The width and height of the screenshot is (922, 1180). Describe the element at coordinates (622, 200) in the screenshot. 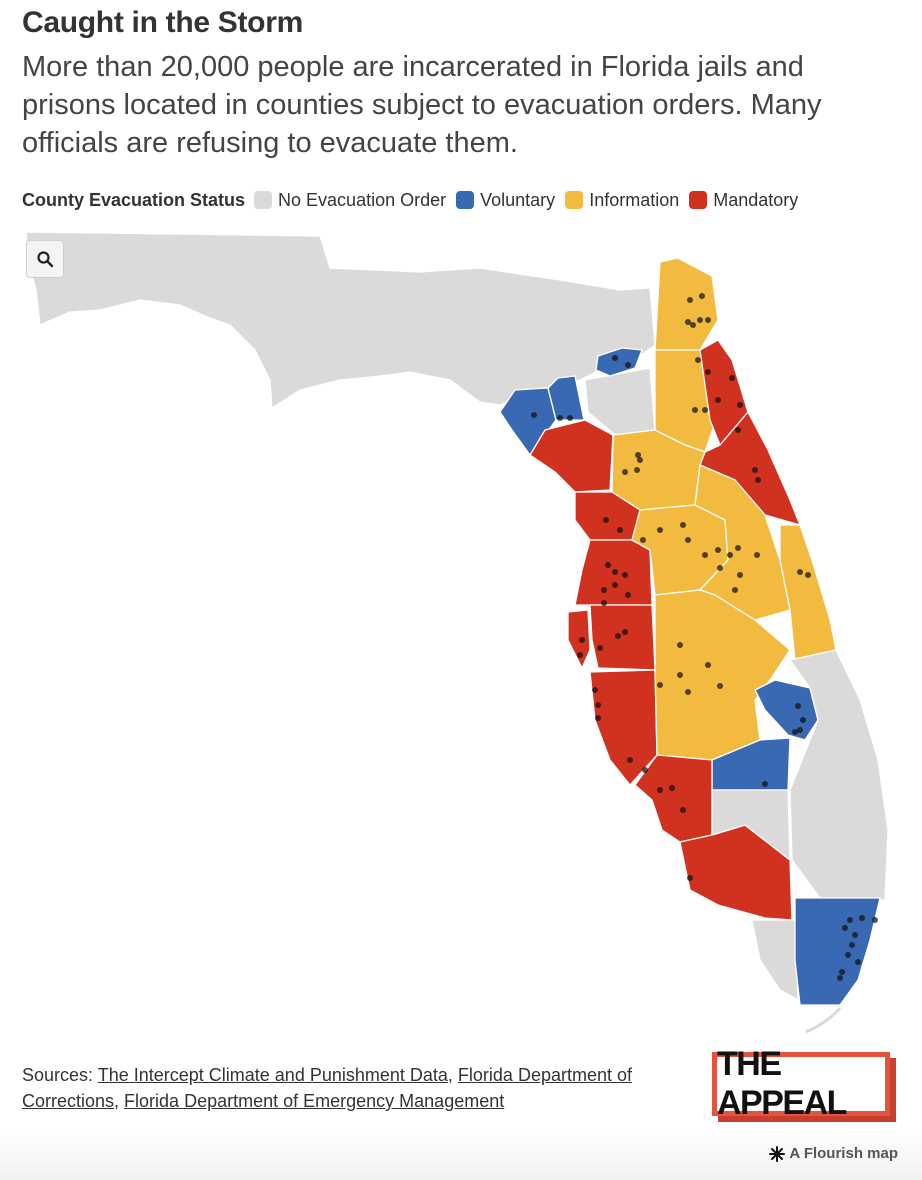

I see `legend-item-information: Information` at that location.